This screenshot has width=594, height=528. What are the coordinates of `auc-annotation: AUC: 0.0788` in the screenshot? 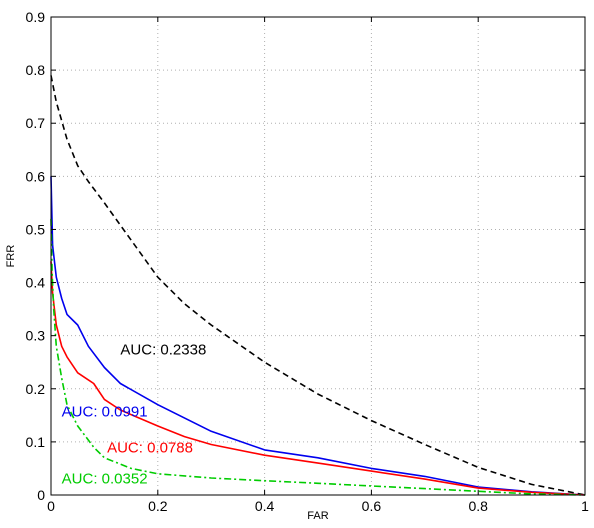 It's located at (150, 448).